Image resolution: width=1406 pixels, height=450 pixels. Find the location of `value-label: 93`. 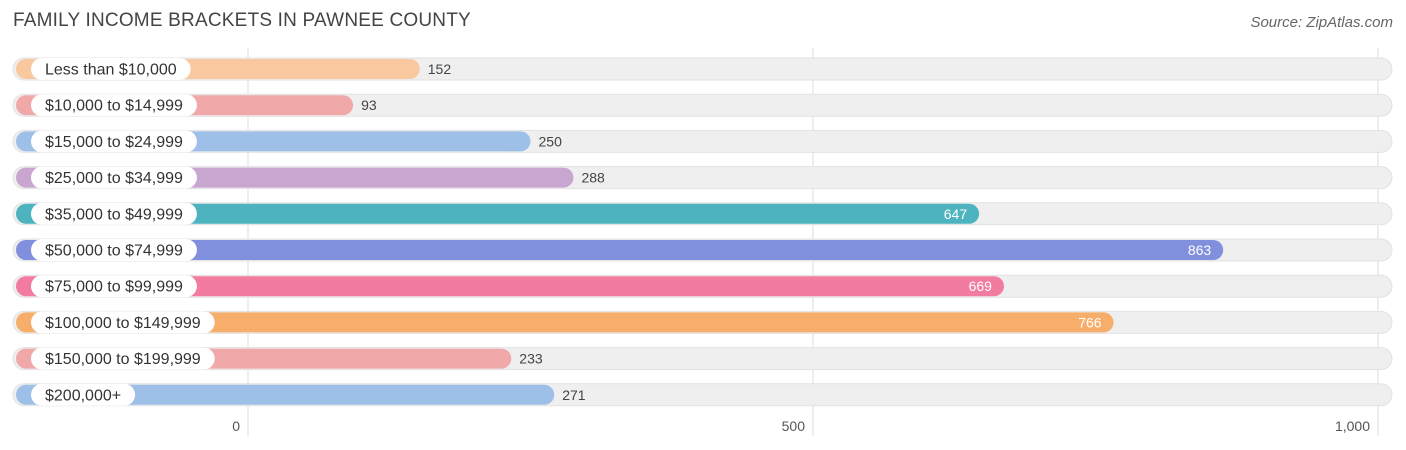

value-label: 93 is located at coordinates (369, 105).